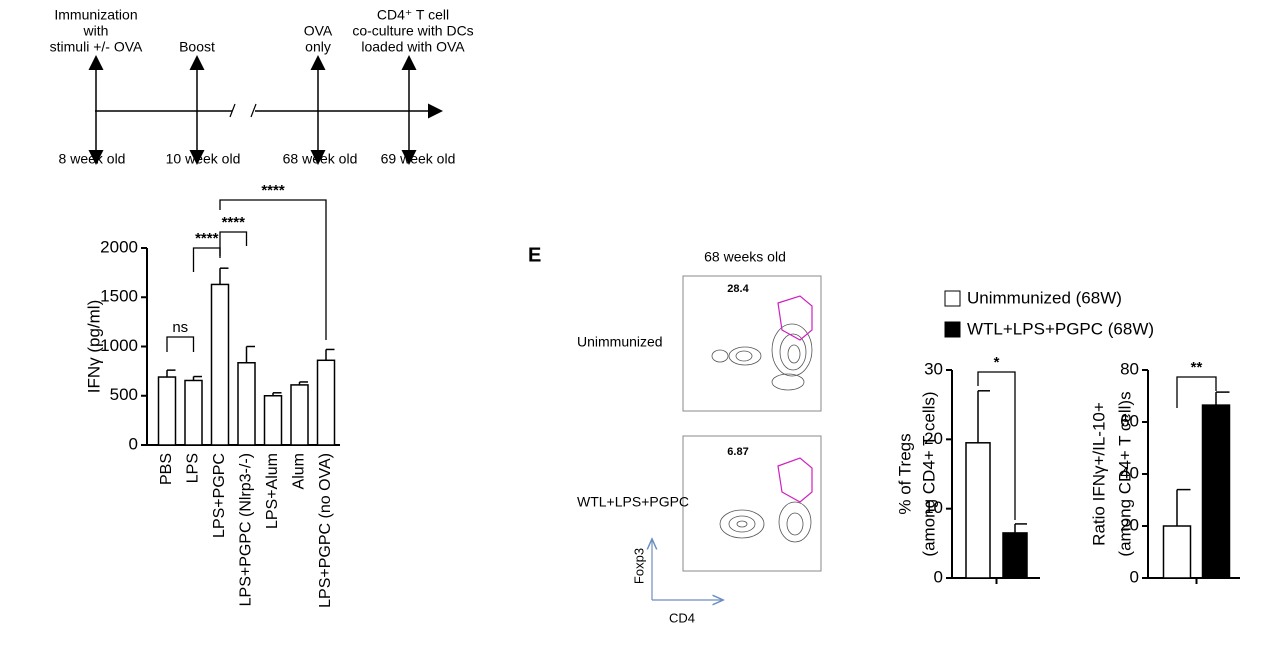  Describe the element at coordinates (928, 473) in the screenshot. I see `y-axis-label: (among CD4+ T cells)` at that location.